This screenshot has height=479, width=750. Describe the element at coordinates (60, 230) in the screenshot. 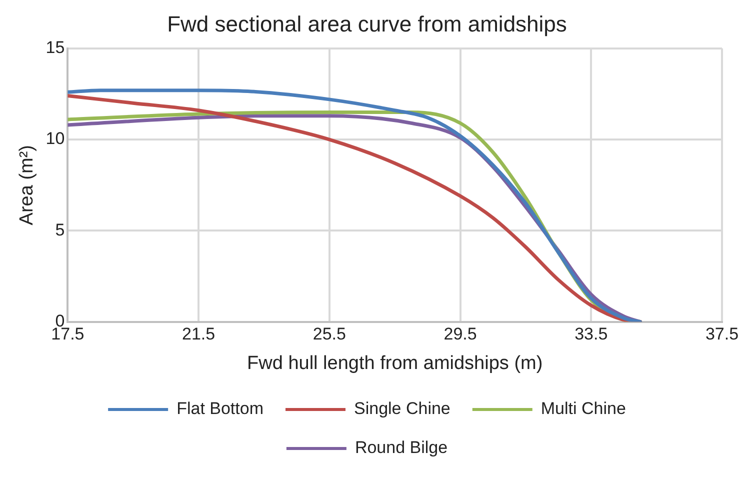

I see `y-tick-label: 5` at that location.